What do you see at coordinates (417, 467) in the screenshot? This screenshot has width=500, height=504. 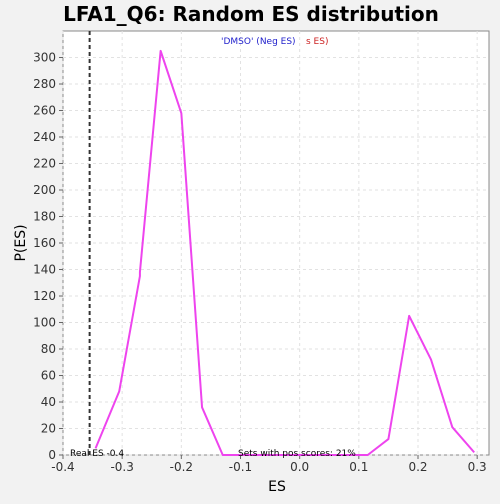 I see `x-tick-label: 0.2` at bounding box center [417, 467].